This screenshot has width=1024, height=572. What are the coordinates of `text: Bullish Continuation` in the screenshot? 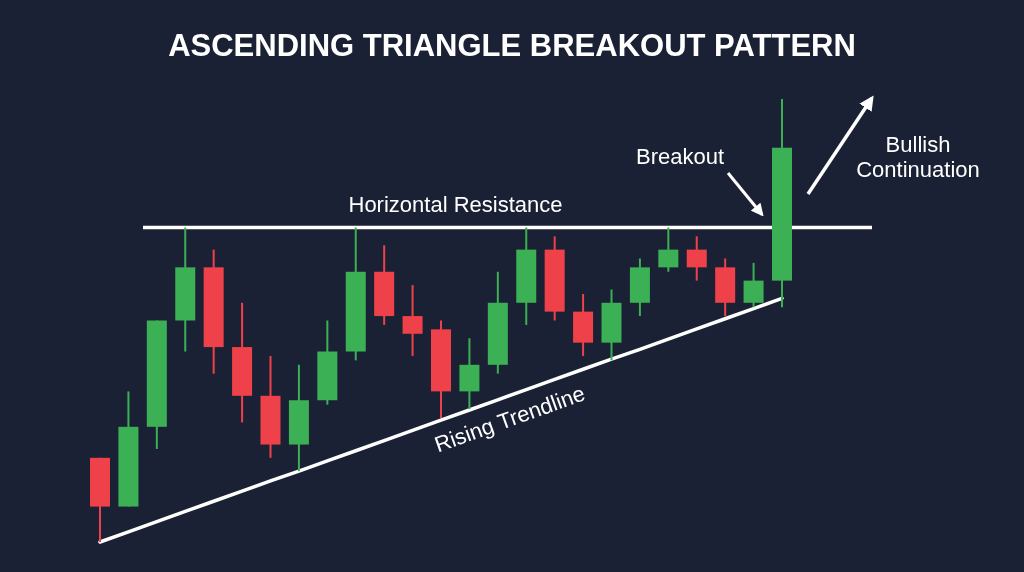 It's located at (918, 157).